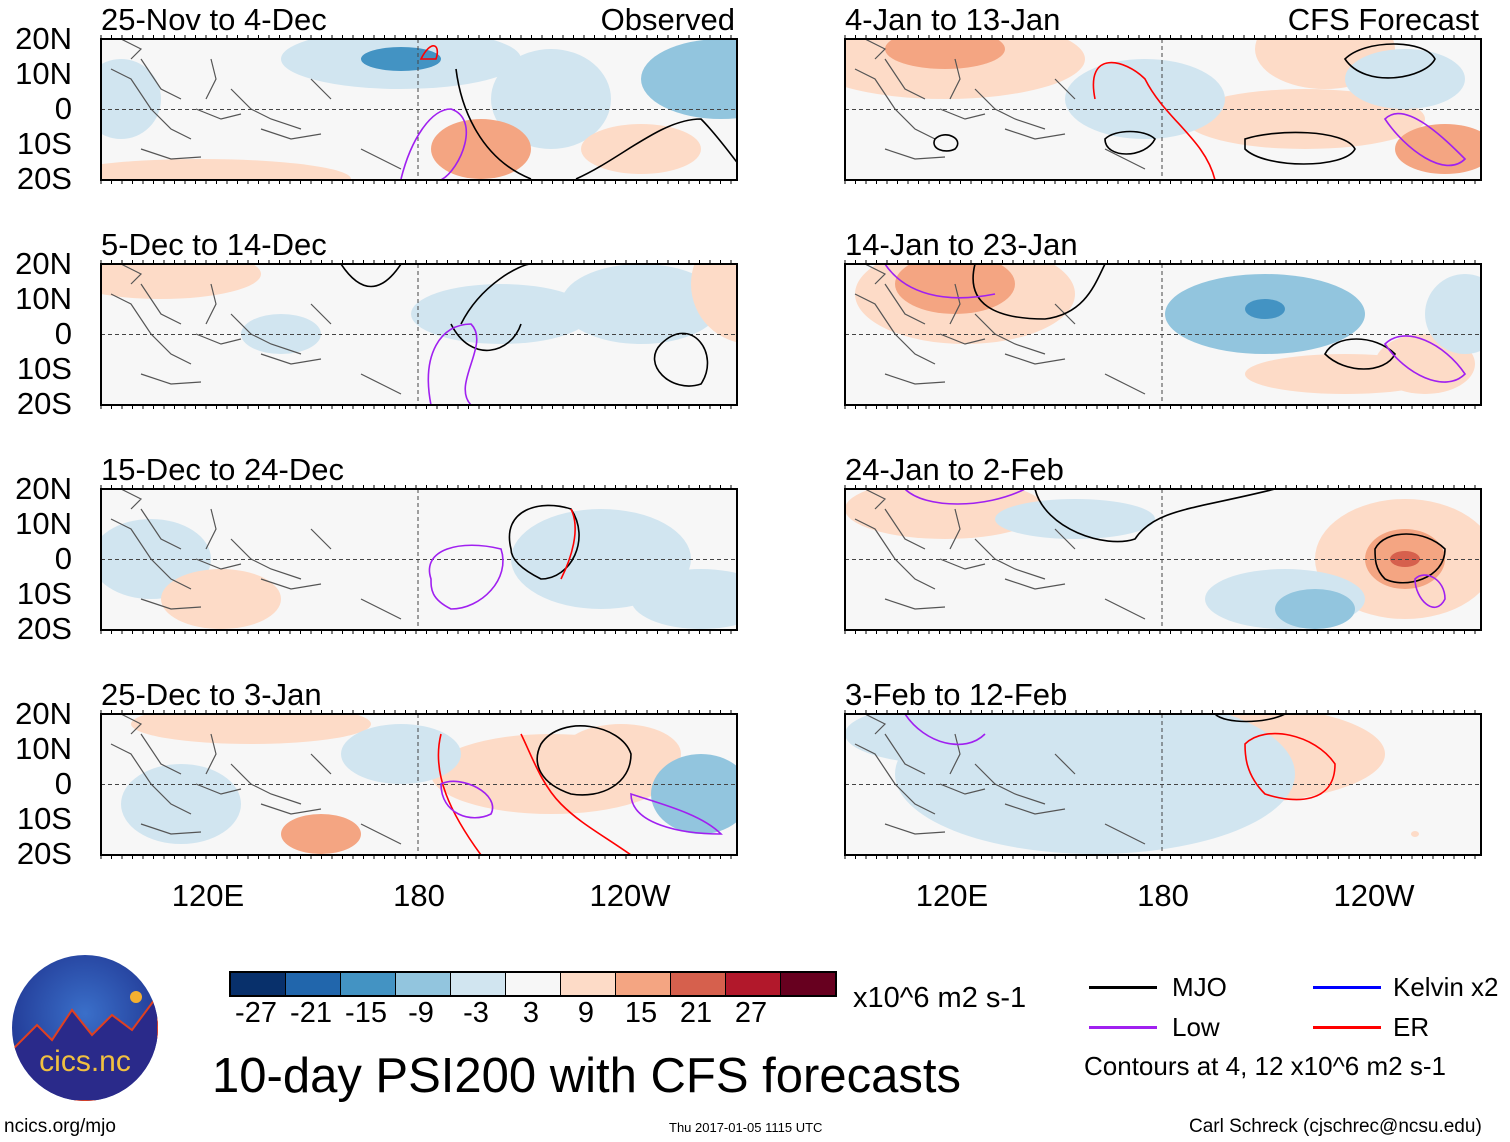 The width and height of the screenshot is (1510, 1142). Describe the element at coordinates (222, 469) in the screenshot. I see `panel-title: 15-Dec to 24-Dec` at that location.